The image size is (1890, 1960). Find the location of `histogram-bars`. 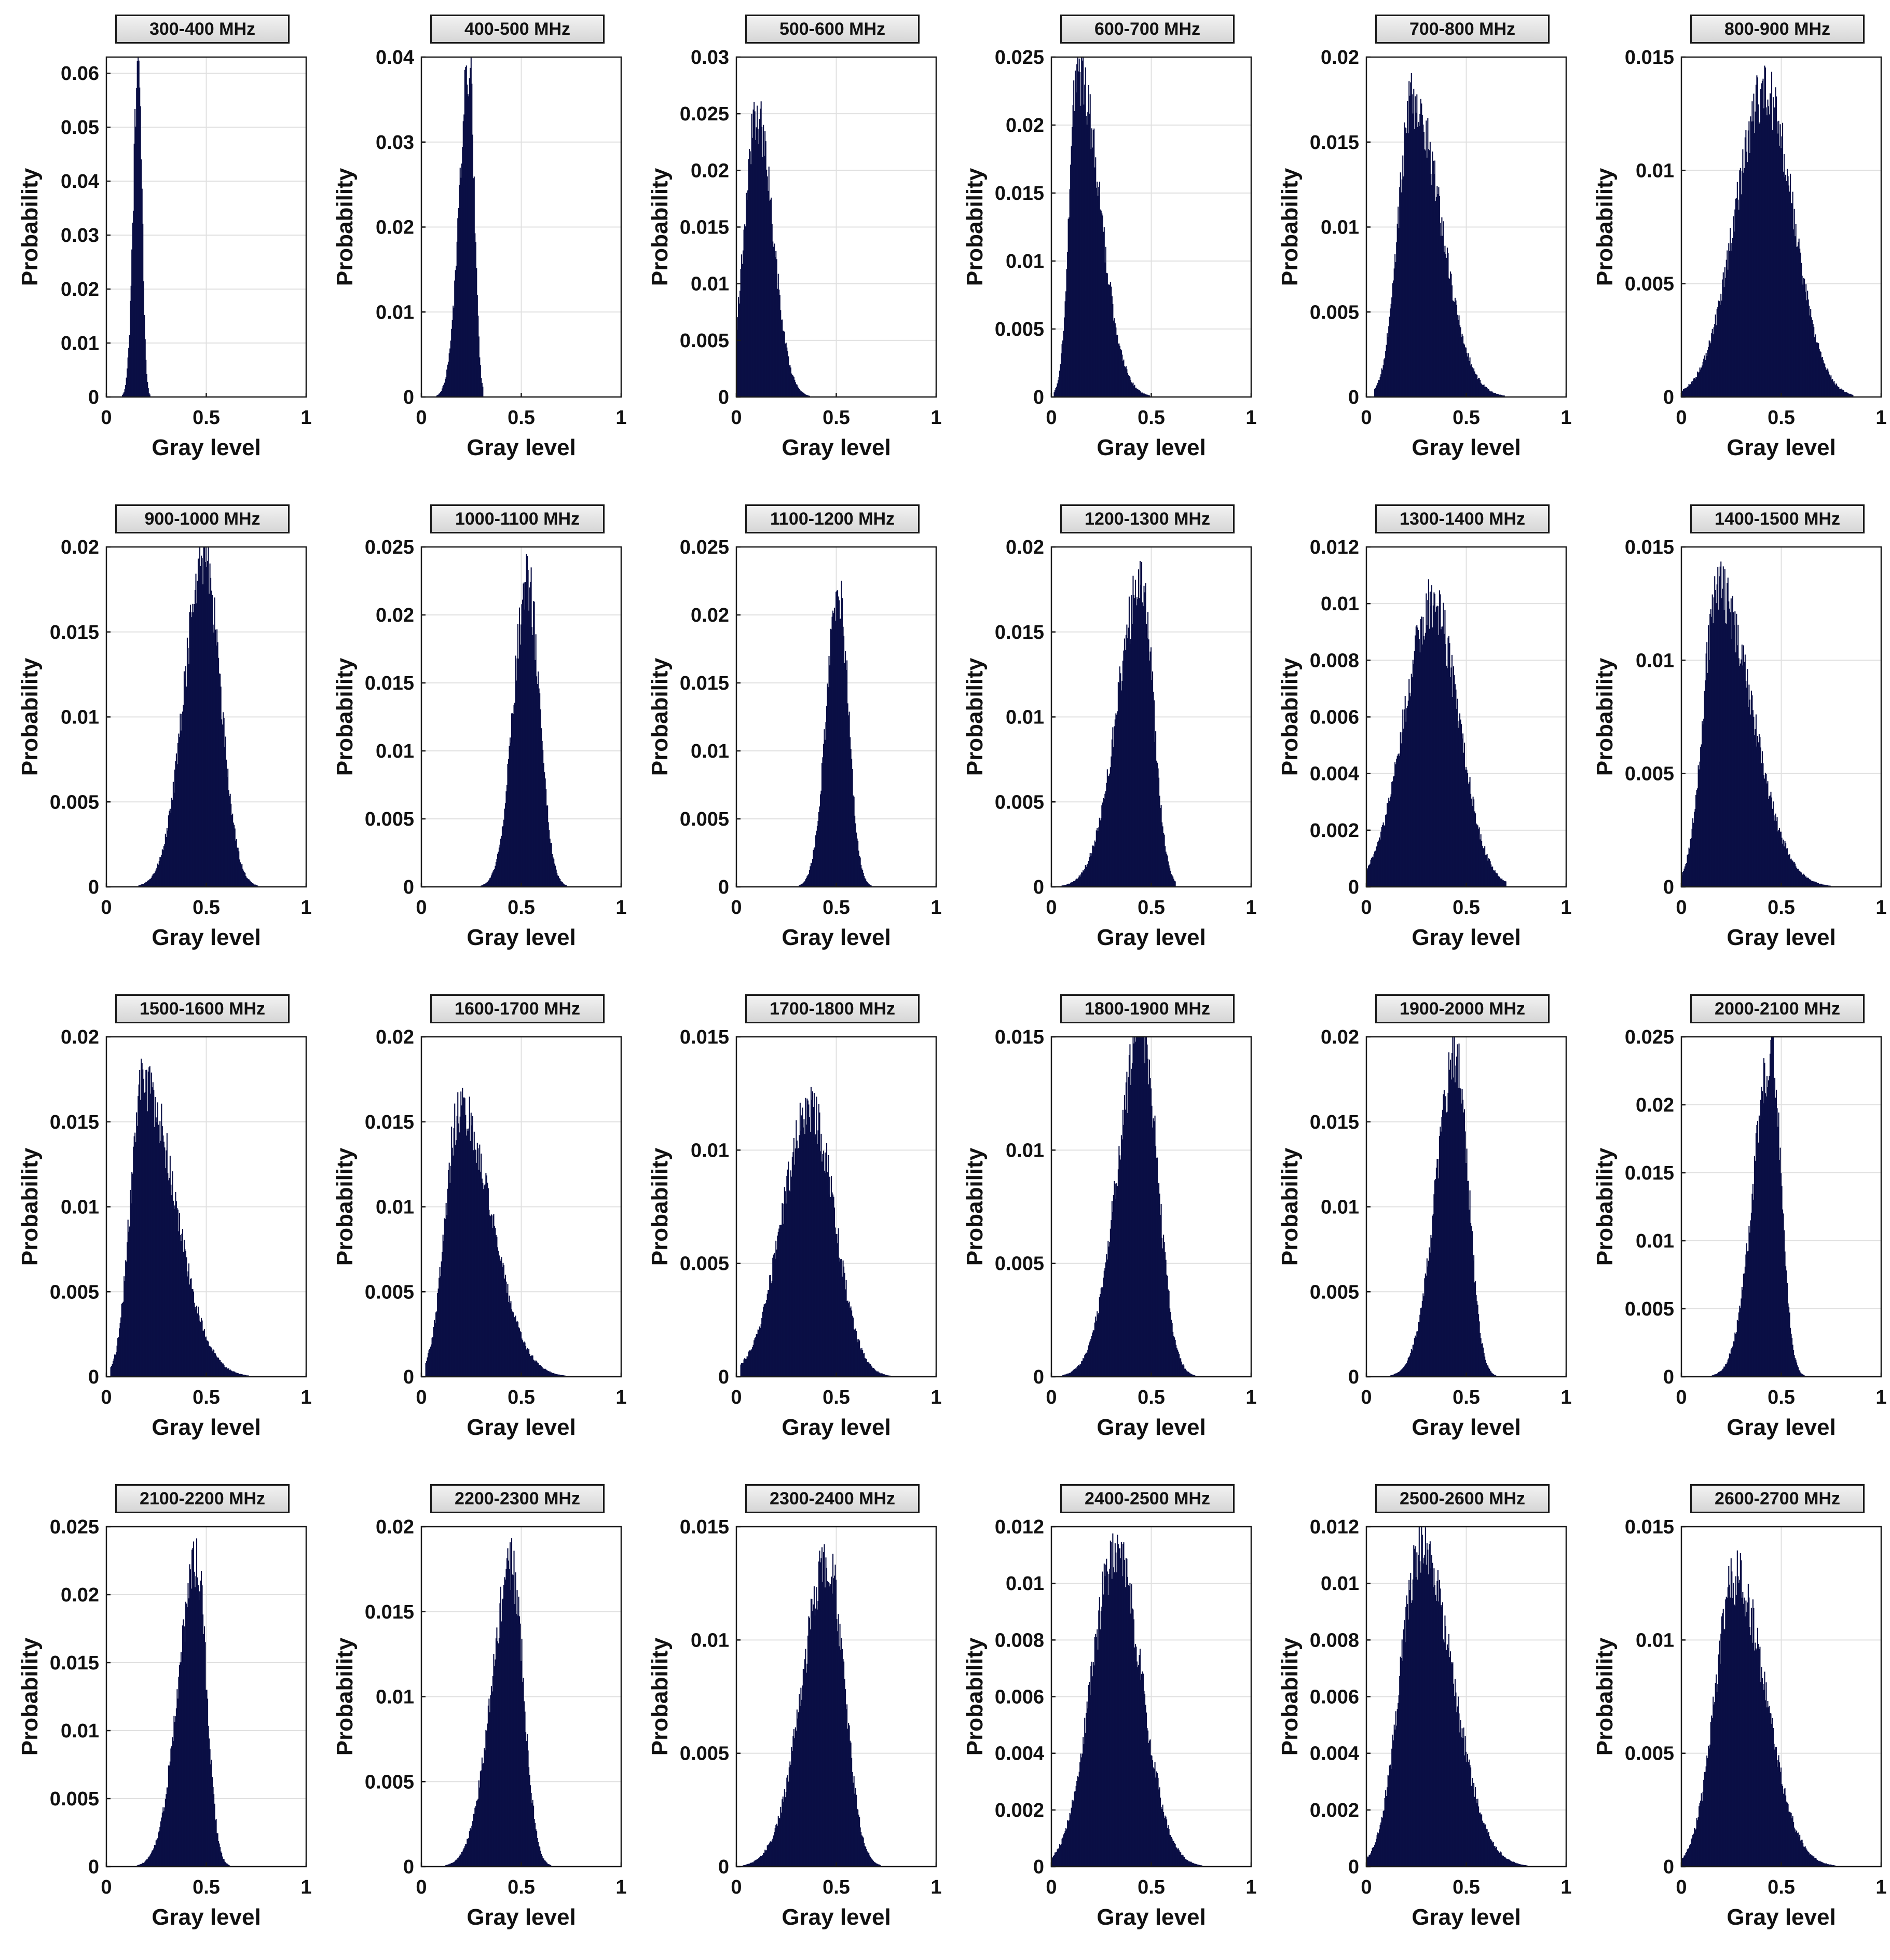

histogram-bars is located at coordinates (1102, 228).